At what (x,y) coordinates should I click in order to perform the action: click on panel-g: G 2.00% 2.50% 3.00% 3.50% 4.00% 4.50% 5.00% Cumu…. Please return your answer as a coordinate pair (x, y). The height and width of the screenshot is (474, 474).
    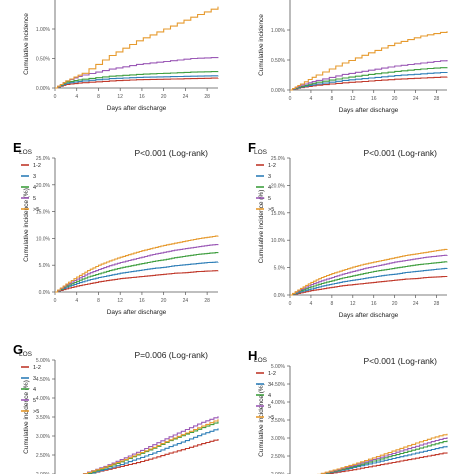
    Looking at the image, I should click on (116, 408).